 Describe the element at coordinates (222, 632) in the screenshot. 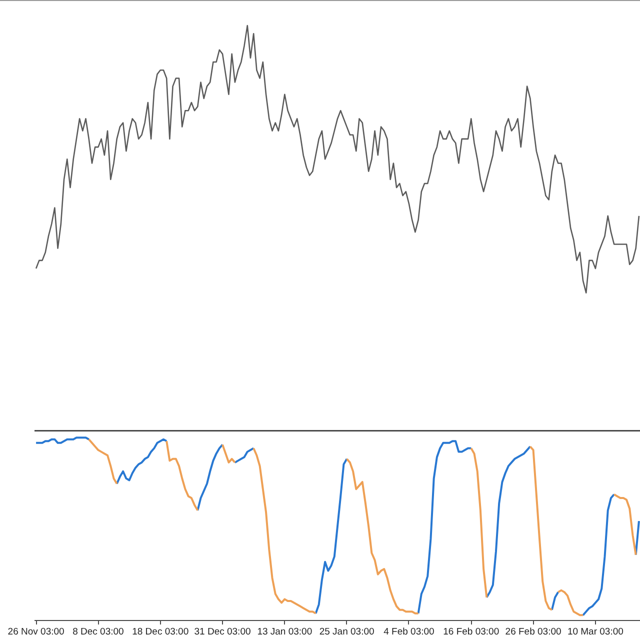

I see `x-tick-label: 31 Dec 03:00` at that location.